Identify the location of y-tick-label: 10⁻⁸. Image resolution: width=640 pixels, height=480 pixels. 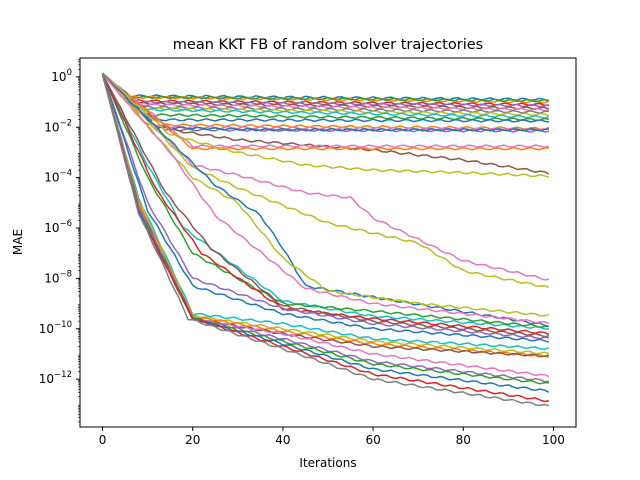
(58, 277).